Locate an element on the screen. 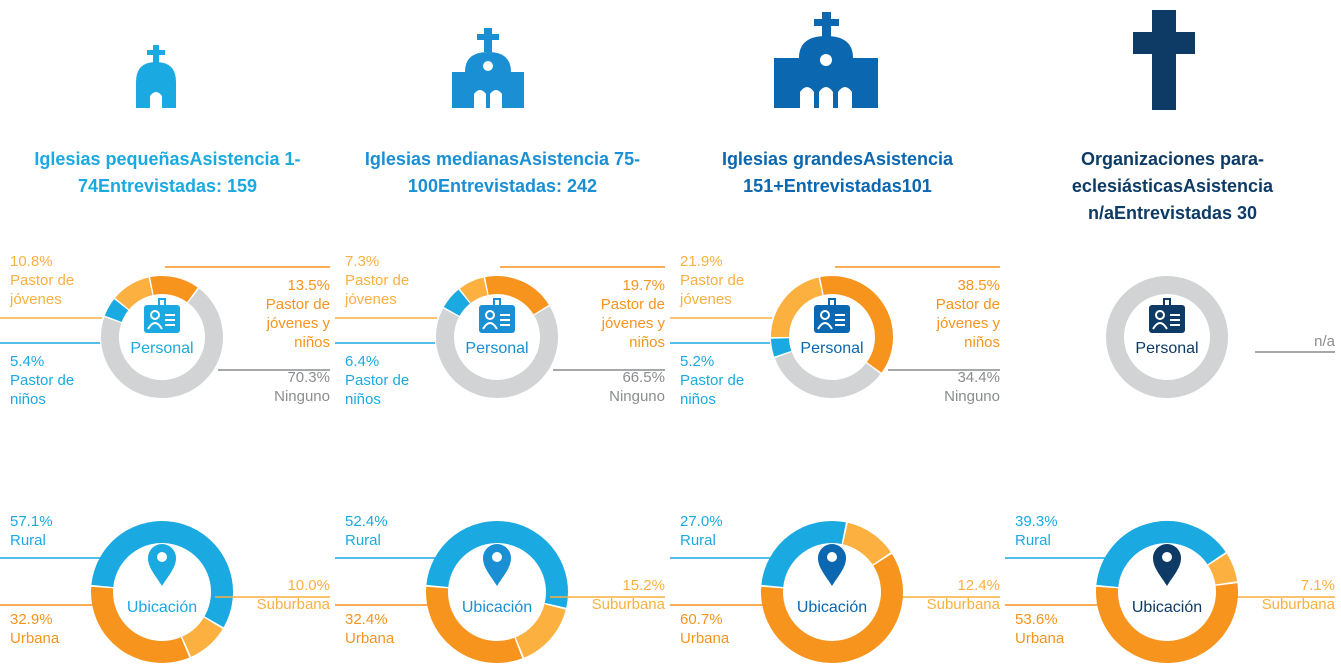 Image resolution: width=1341 pixels, height=665 pixels. data-label: 34.4% Ninguno is located at coordinates (958, 387).